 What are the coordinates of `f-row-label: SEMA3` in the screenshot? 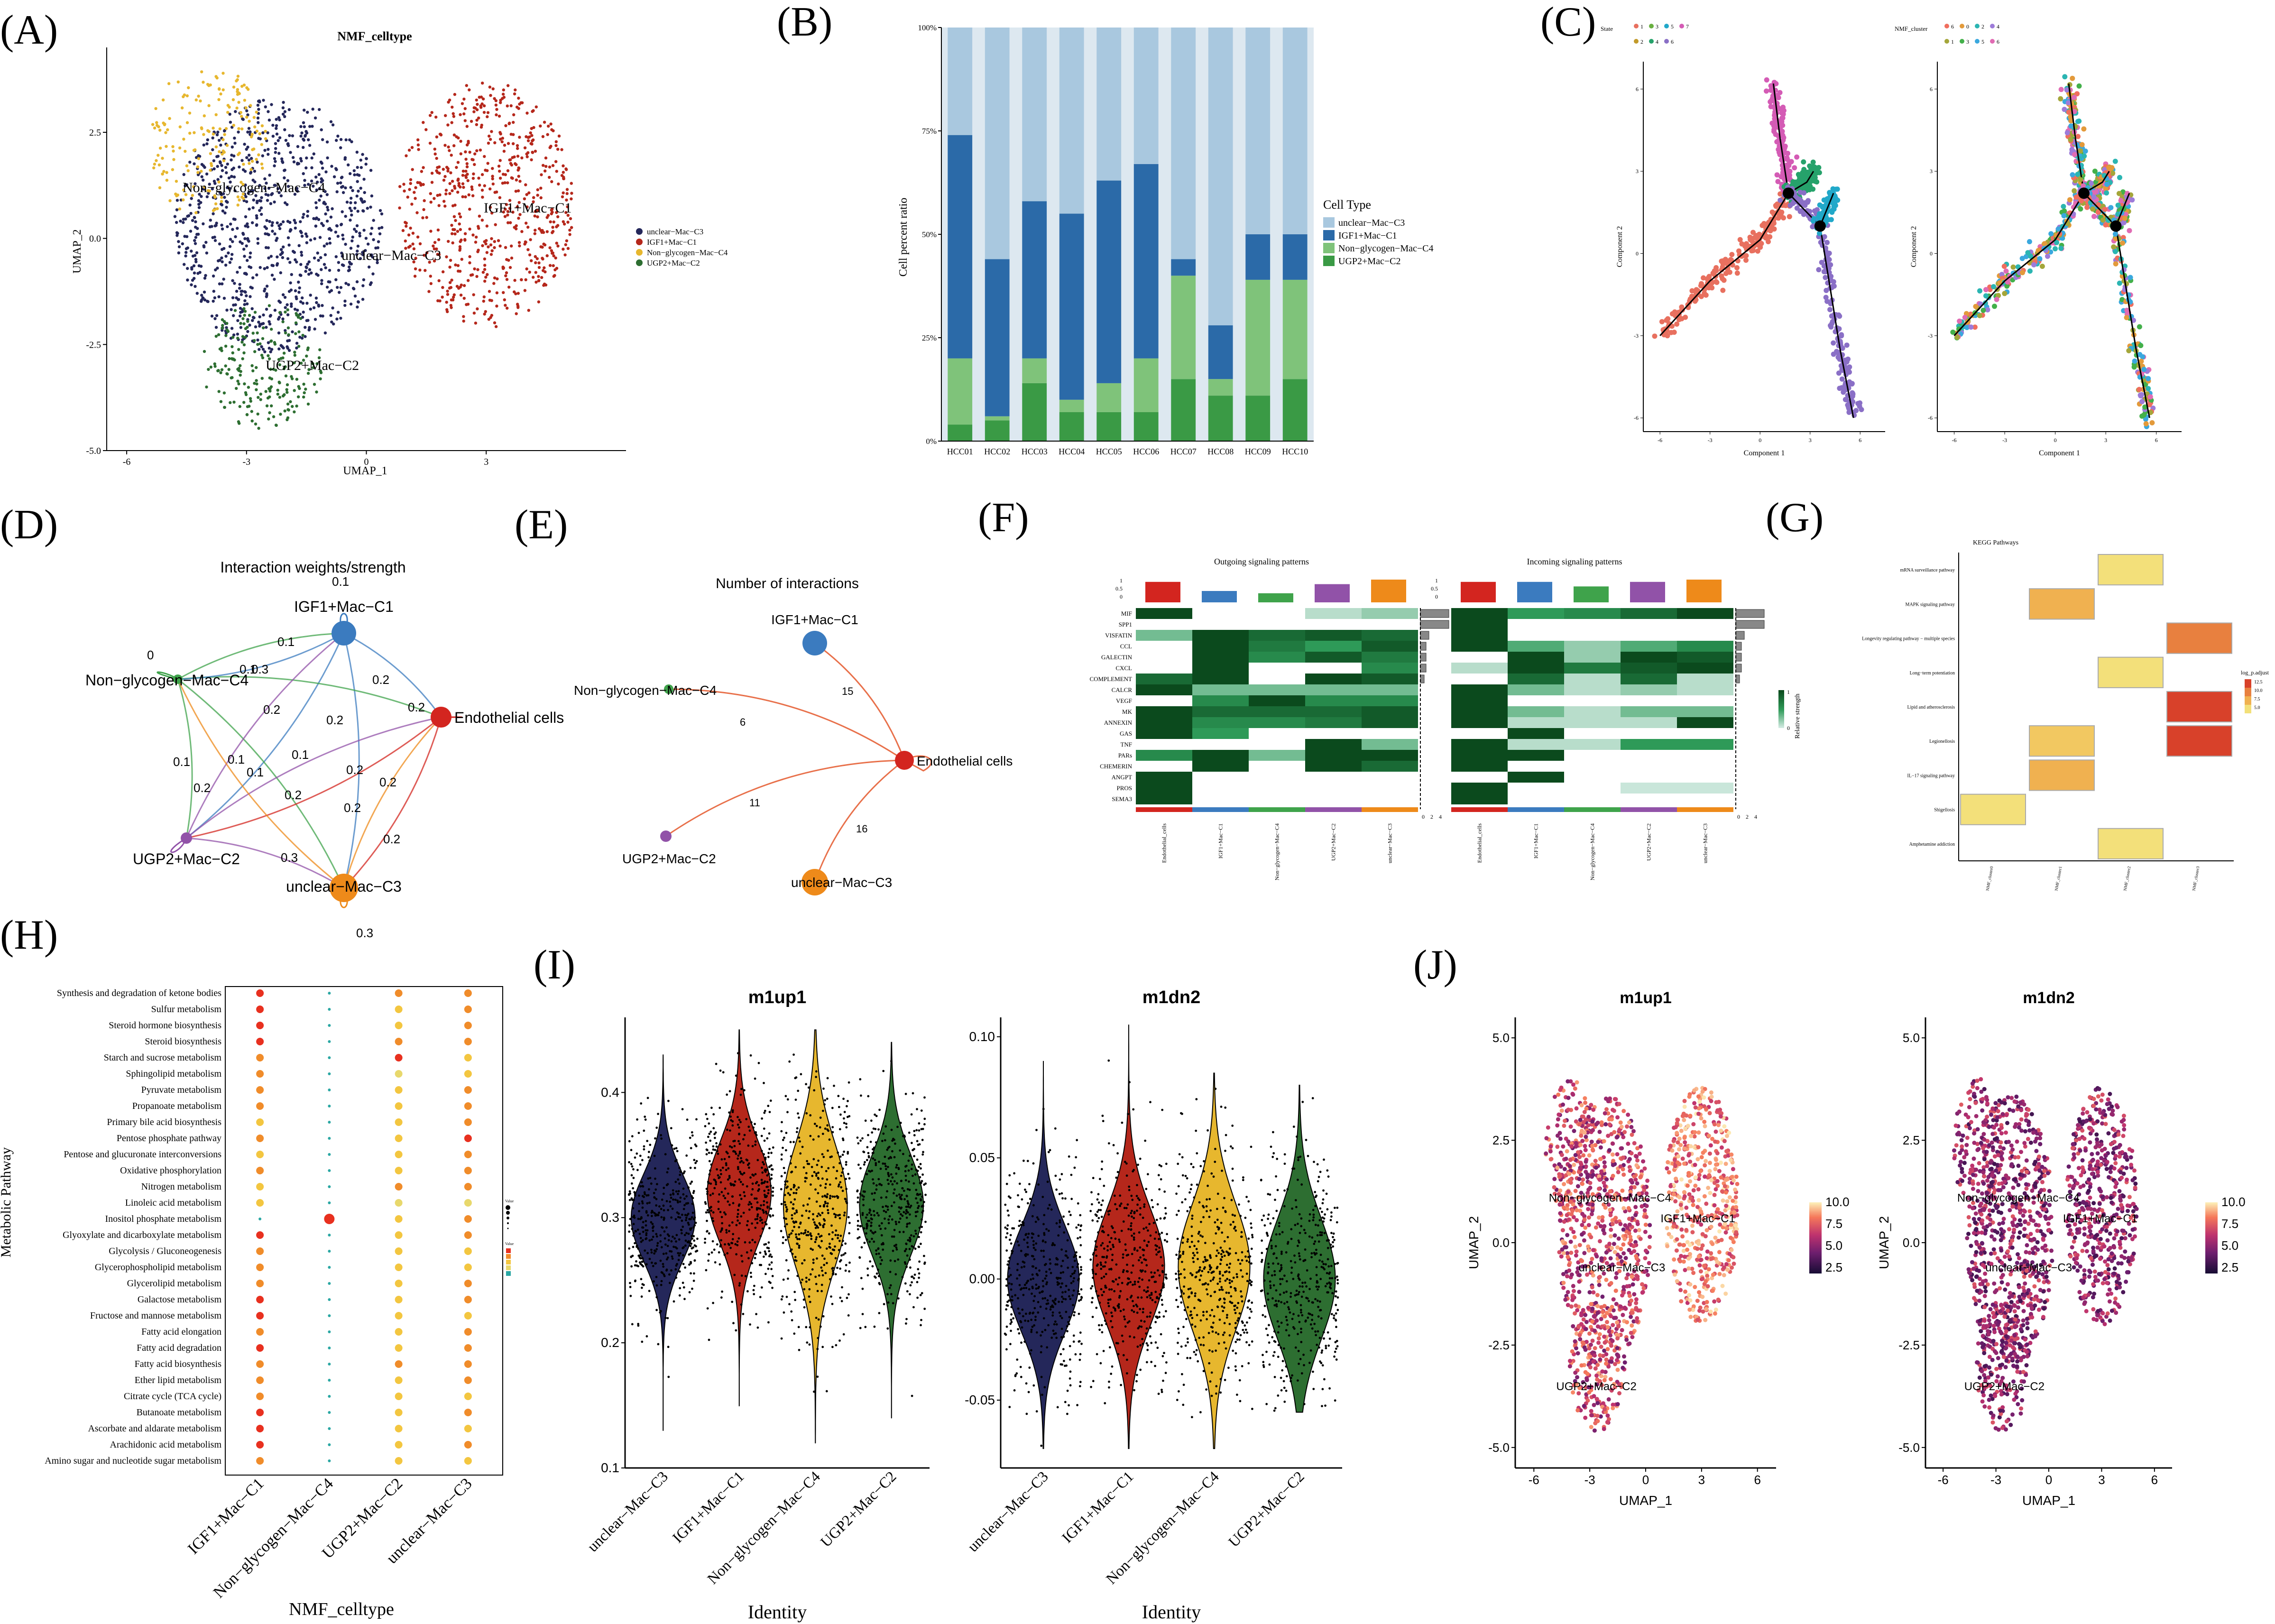 It's located at (1122, 799).